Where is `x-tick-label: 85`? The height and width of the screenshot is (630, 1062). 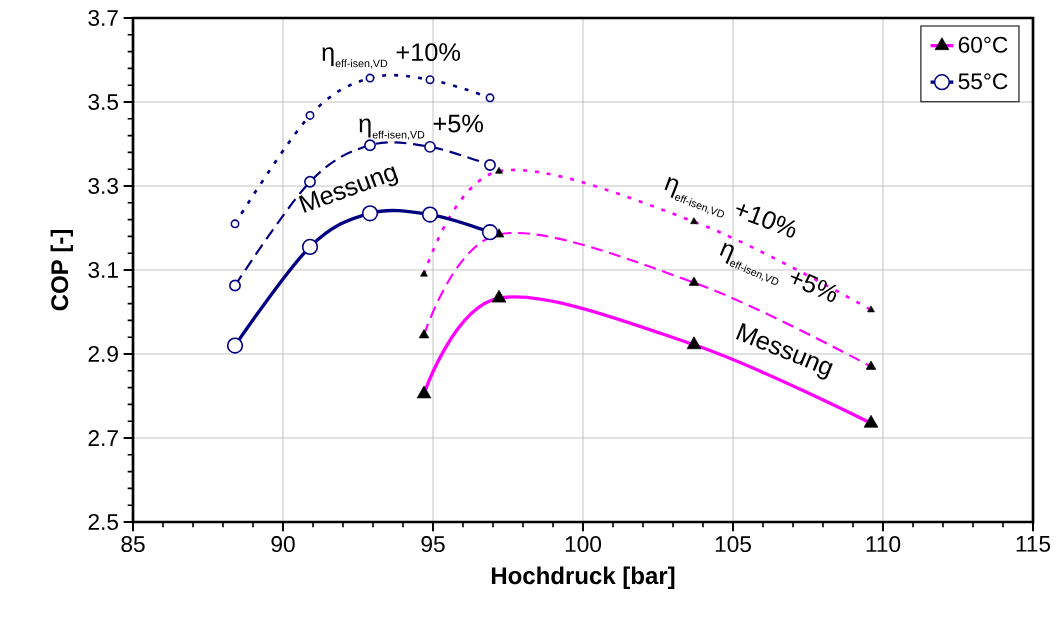 x-tick-label: 85 is located at coordinates (133, 544).